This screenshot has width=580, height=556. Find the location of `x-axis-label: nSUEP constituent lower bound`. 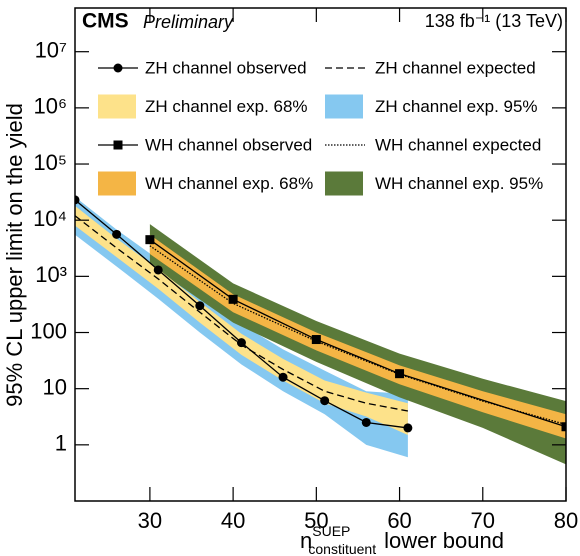

x-axis-label: nSUEP constituent lower bound is located at coordinates (402, 539).